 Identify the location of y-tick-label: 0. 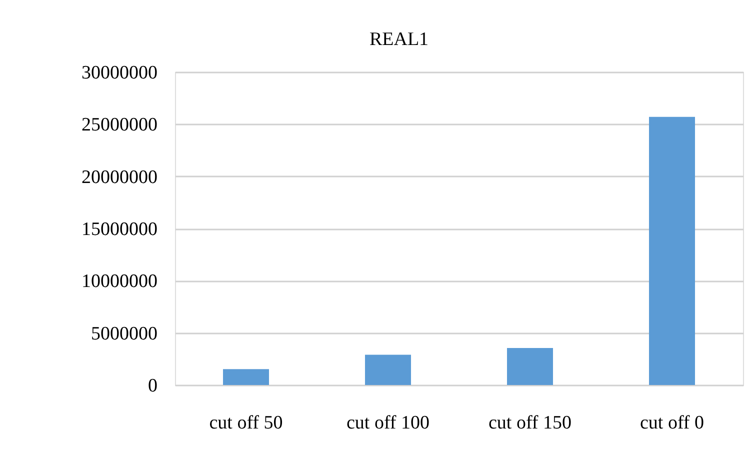
(153, 386).